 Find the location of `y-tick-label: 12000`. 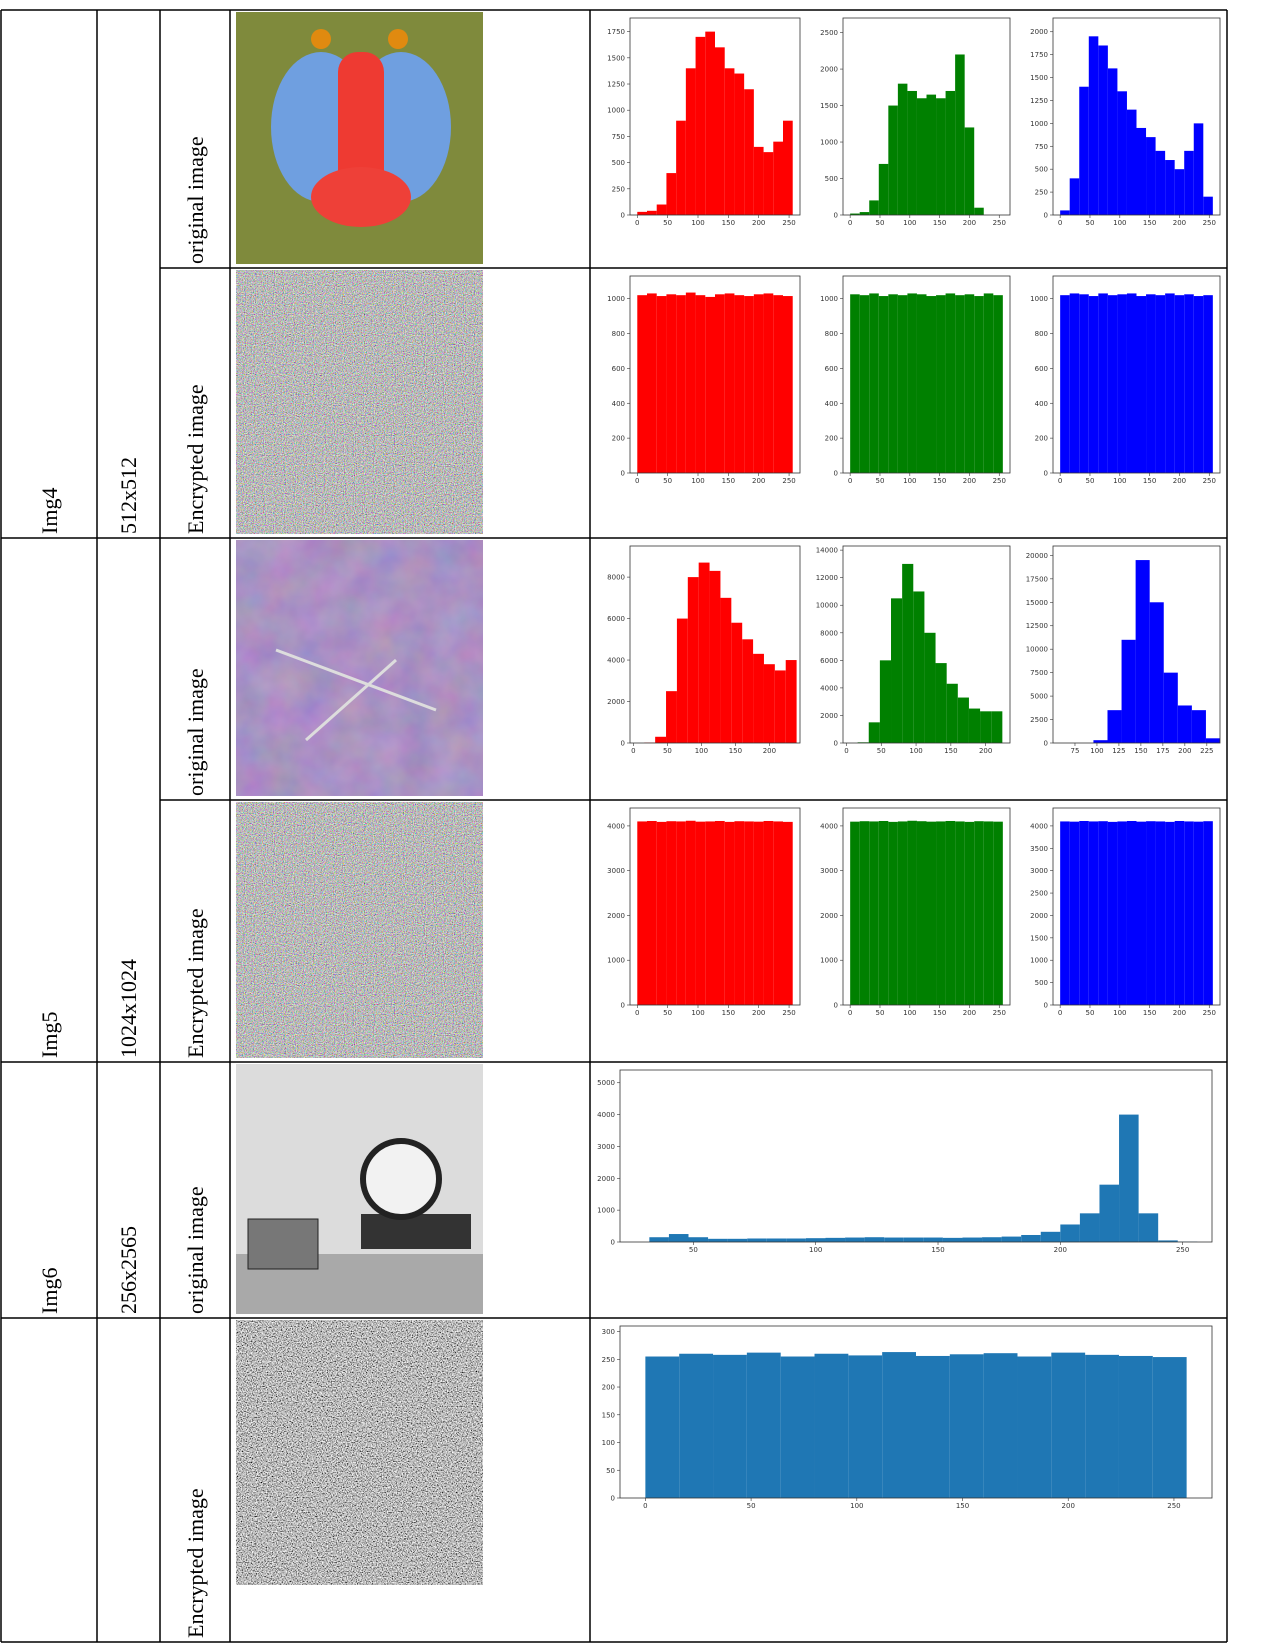

y-tick-label: 12000 is located at coordinates (827, 578).